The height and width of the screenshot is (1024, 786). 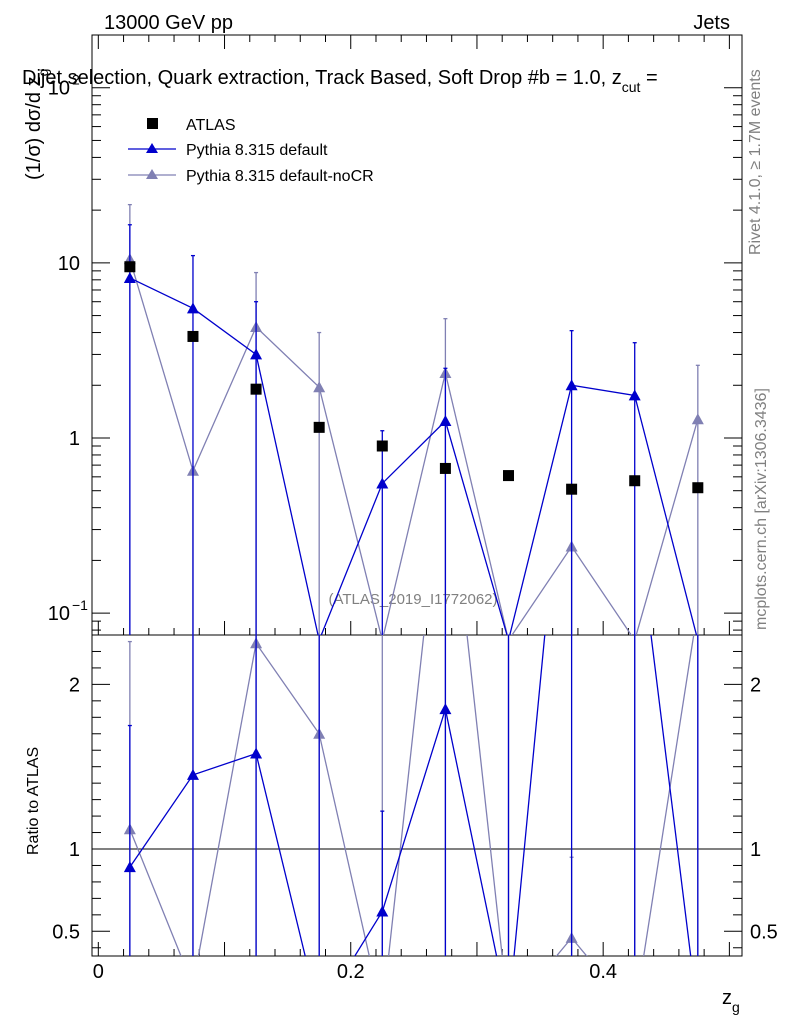 What do you see at coordinates (764, 932) in the screenshot?
I see `ratio-tick-label-right: 0.5` at bounding box center [764, 932].